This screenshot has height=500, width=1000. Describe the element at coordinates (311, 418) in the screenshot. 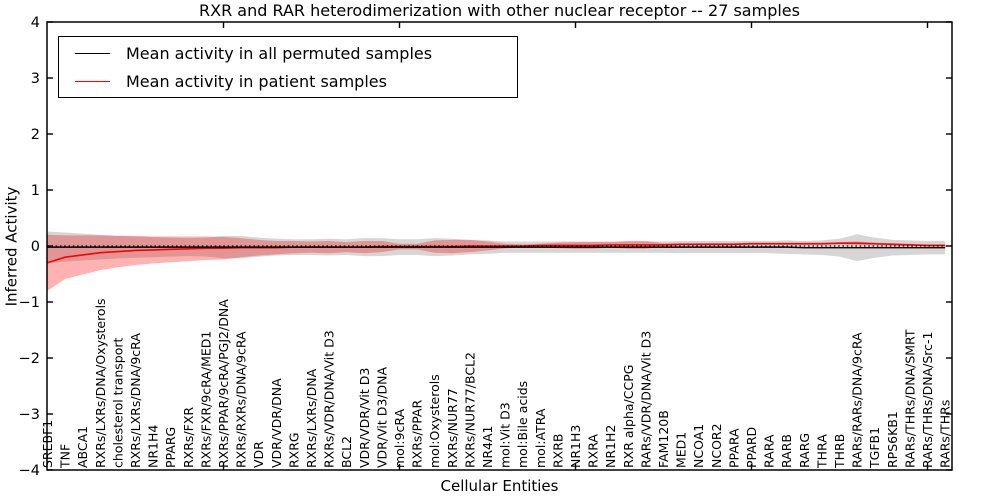

I see `x-category-label: RXRs/LXRs/DNA` at that location.